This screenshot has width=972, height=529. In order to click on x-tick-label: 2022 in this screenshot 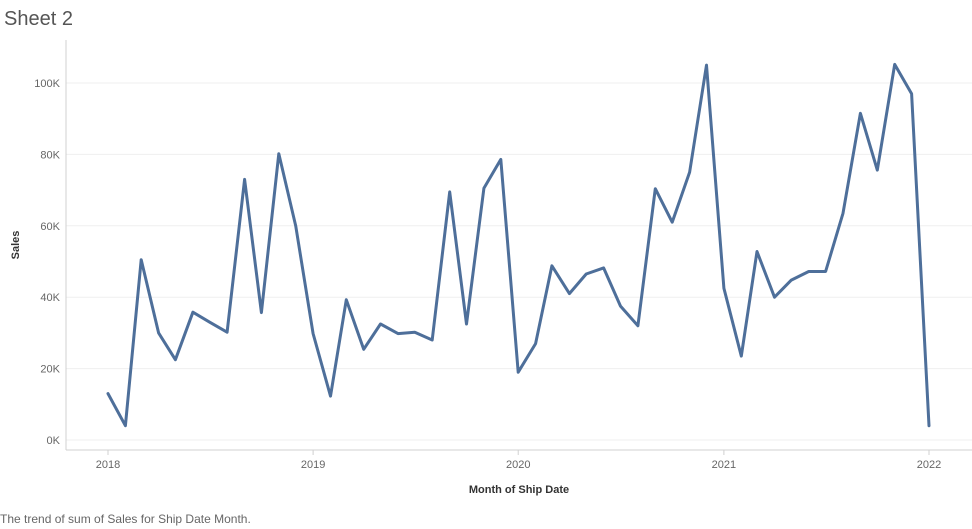, I will do `click(929, 465)`.